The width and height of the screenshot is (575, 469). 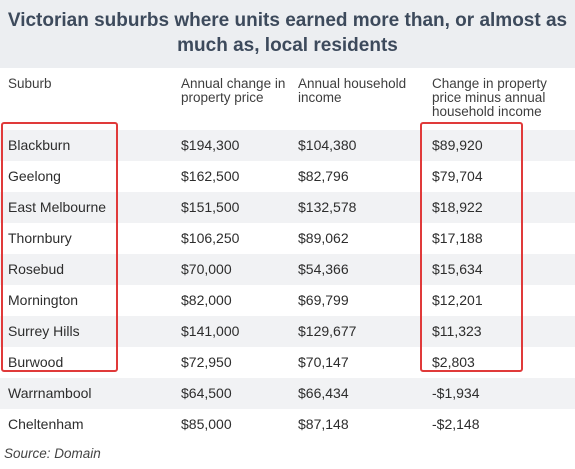 I want to click on cell-difference: -$1,934, so click(x=456, y=393).